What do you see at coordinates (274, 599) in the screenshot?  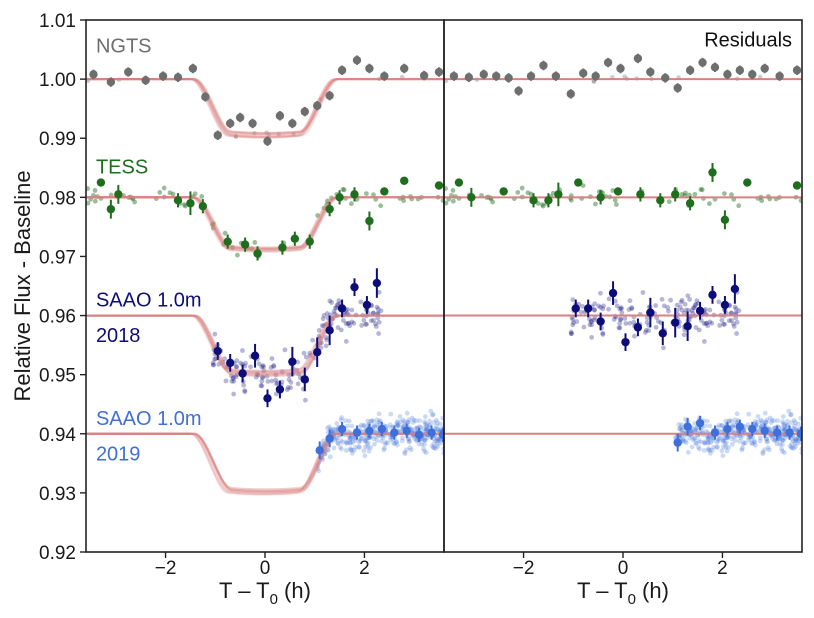 I see `x-axis-label-left-subscript: 0` at bounding box center [274, 599].